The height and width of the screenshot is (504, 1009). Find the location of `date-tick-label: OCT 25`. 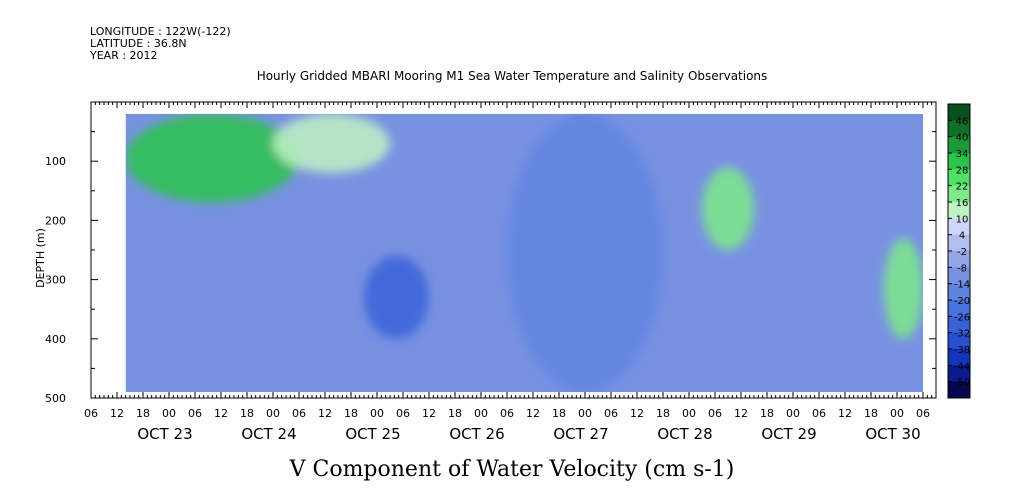

date-tick-label: OCT 25 is located at coordinates (372, 434).